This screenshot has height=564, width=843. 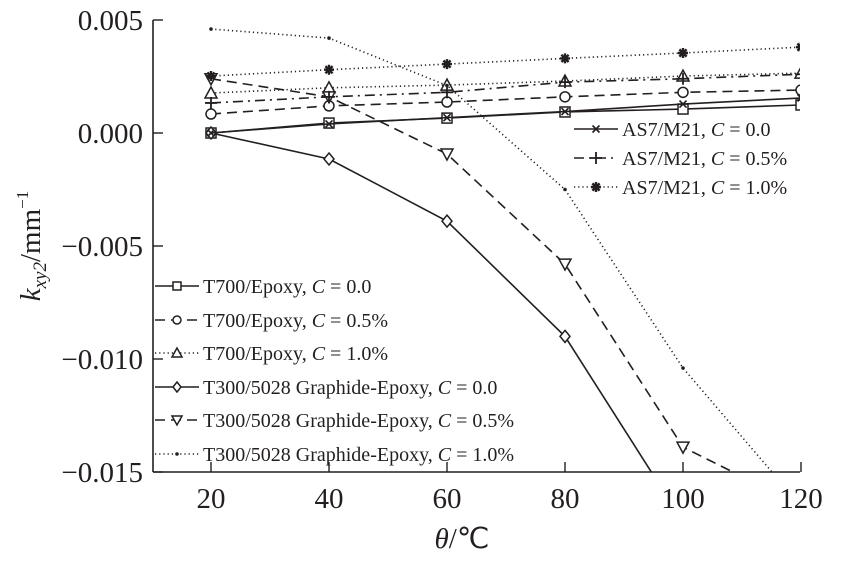 I want to click on y-tick-label: 0.000, so click(x=110, y=134).